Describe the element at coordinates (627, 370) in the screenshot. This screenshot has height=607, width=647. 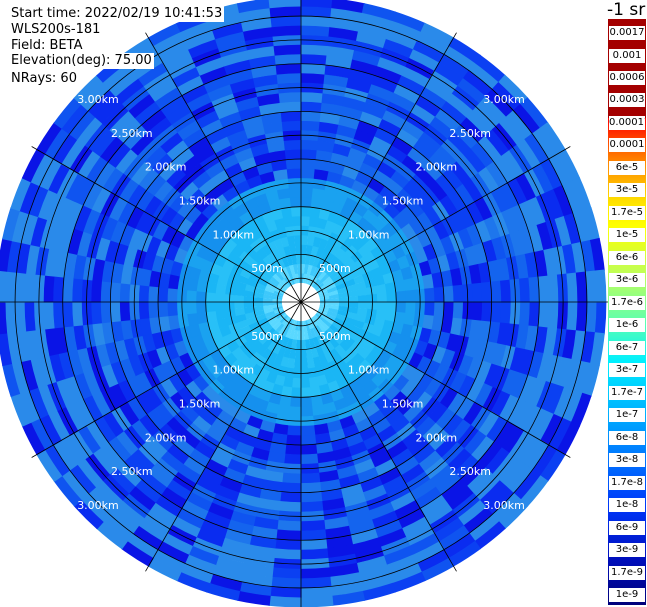
I see `colorbar-label: 3e-7` at that location.